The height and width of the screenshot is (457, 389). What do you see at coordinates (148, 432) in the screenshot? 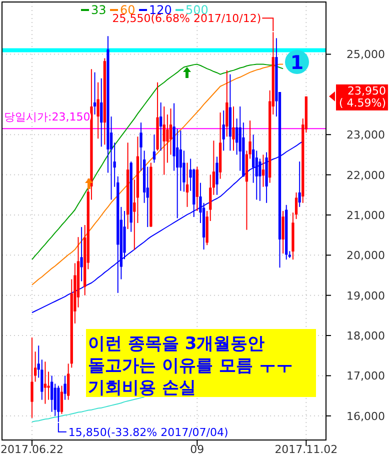
I see `annotation: 15,850(-33.82% 2017/07/04)` at bounding box center [148, 432].